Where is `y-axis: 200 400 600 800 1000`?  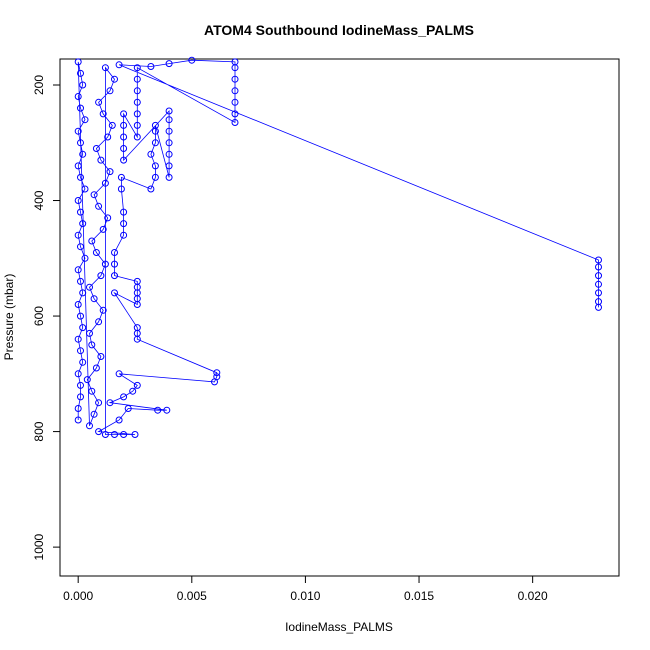 y-axis: 200 400 600 800 1000 is located at coordinates (46, 317).